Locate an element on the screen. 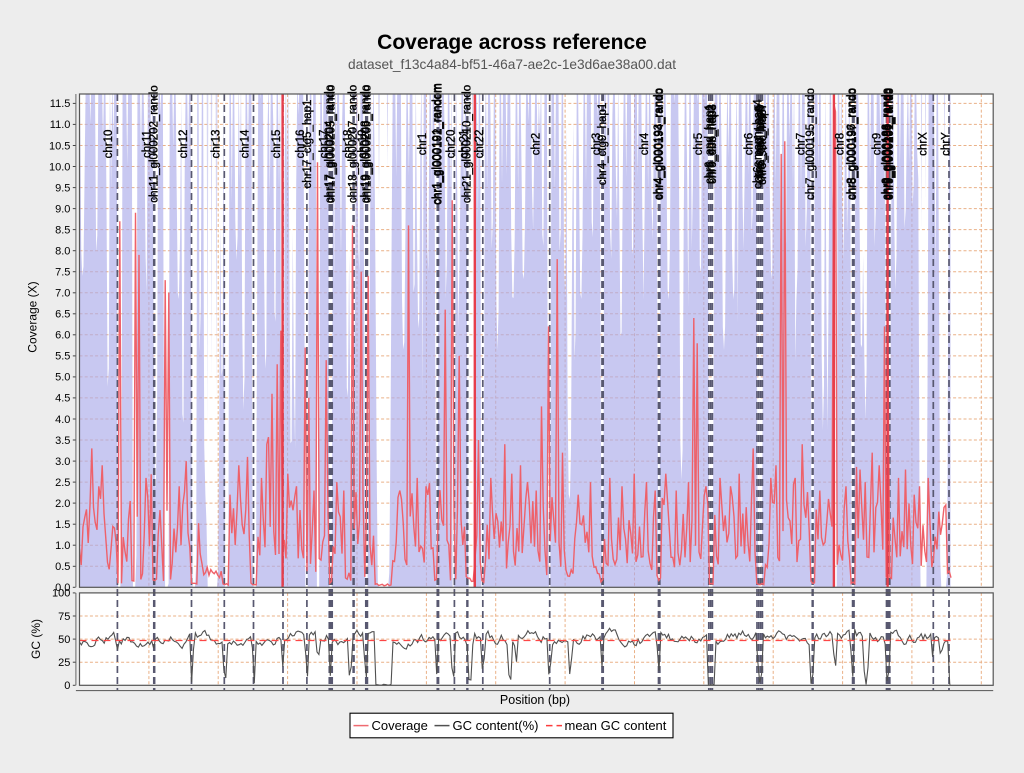 Image resolution: width=1024 pixels, height=773 pixels. svg-text: chr3 is located at coordinates (597, 144).